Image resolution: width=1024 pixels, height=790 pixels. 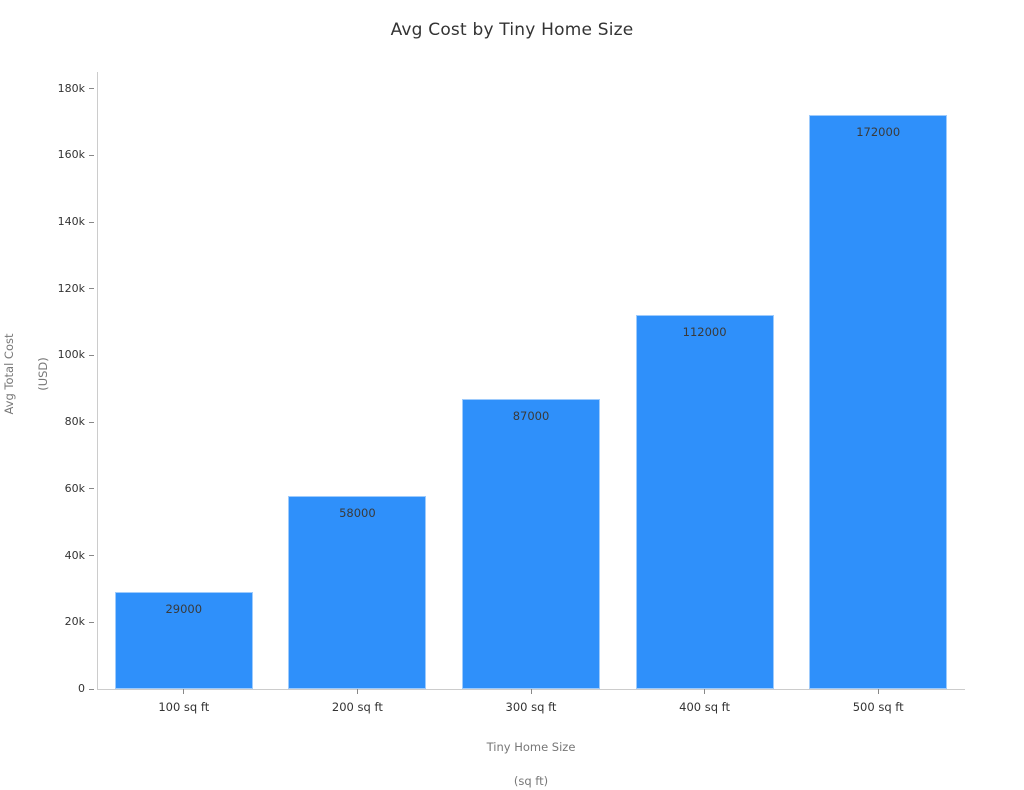 What do you see at coordinates (71, 88) in the screenshot?
I see `y-axis-tick-label: 180k` at bounding box center [71, 88].